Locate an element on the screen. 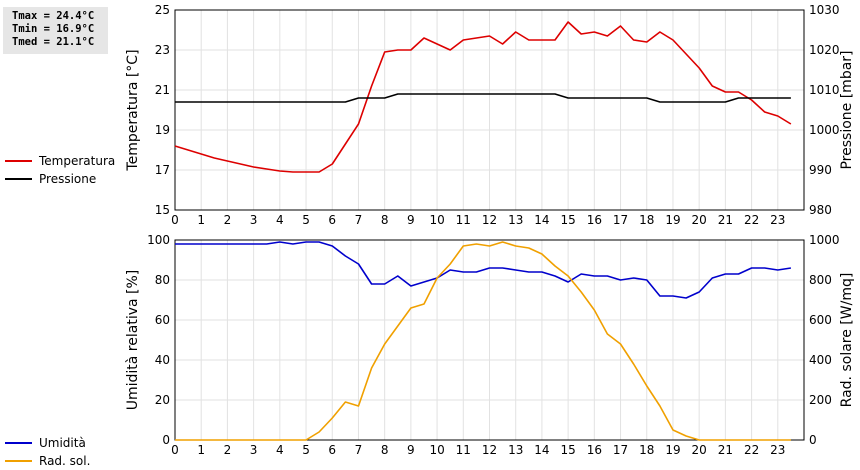 The image size is (860, 470). series-line-pressione is located at coordinates (483, 98).